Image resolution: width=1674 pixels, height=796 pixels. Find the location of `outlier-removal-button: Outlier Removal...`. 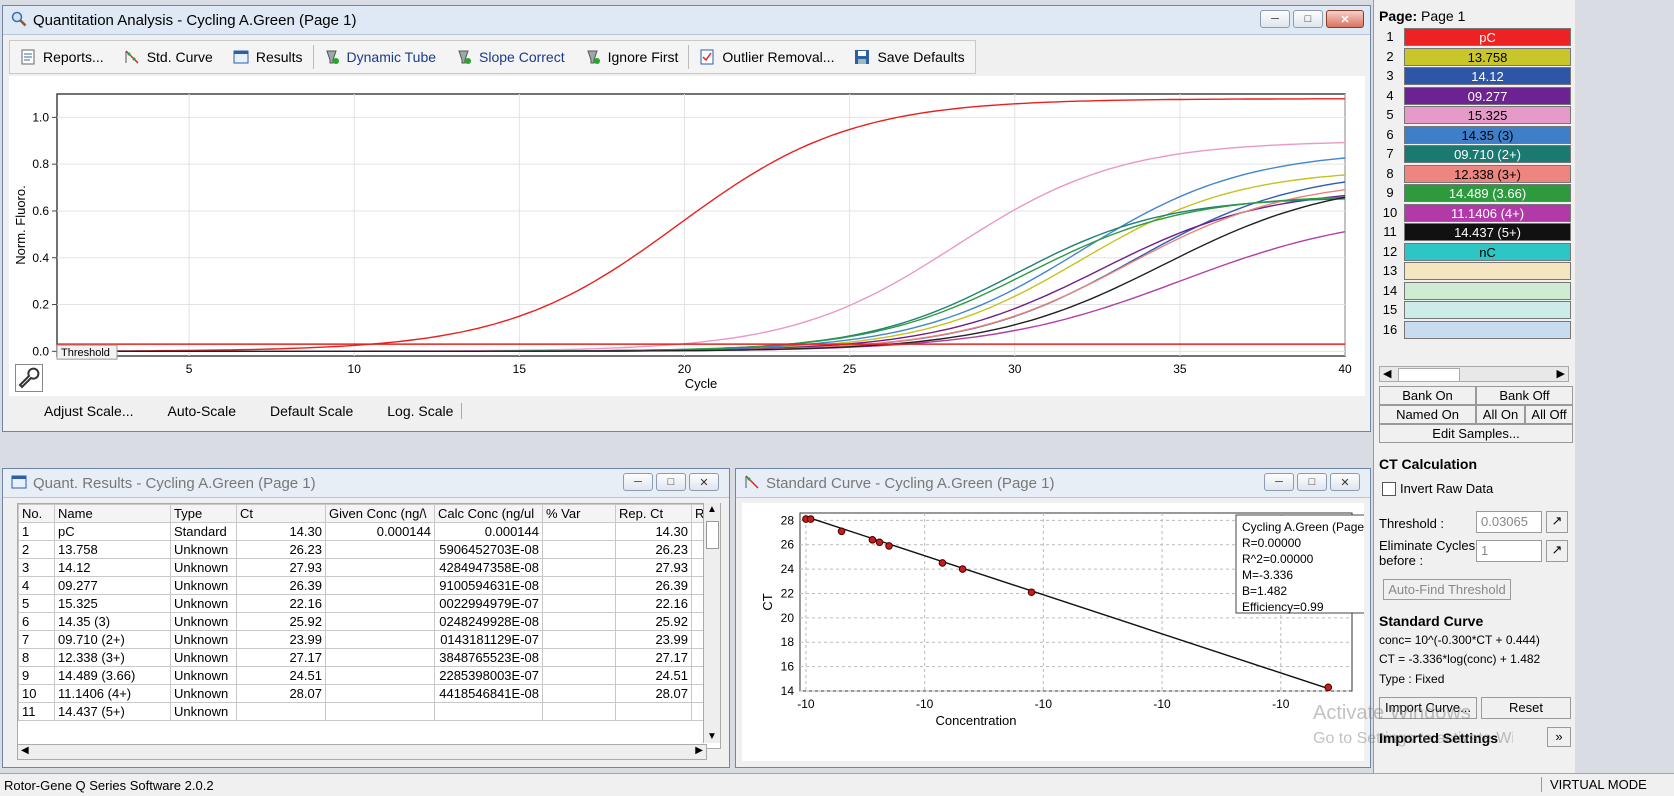

outlier-removal-button: Outlier Removal... is located at coordinates (766, 57).